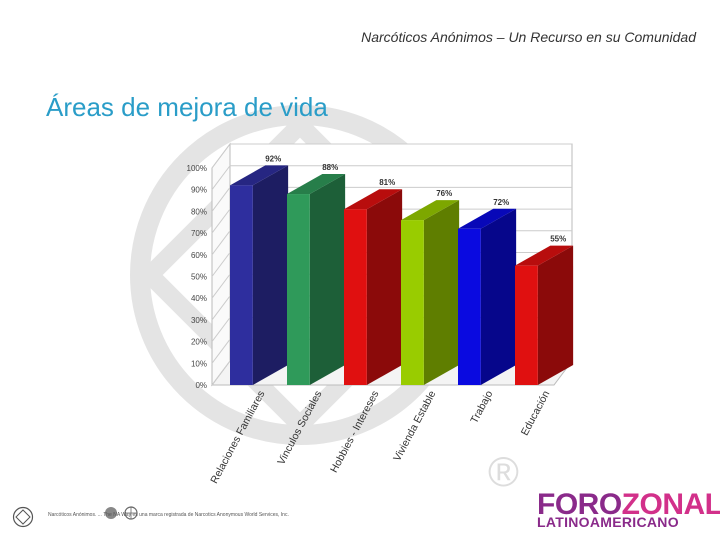  I want to click on y-tick-label: 60%, so click(199, 255).